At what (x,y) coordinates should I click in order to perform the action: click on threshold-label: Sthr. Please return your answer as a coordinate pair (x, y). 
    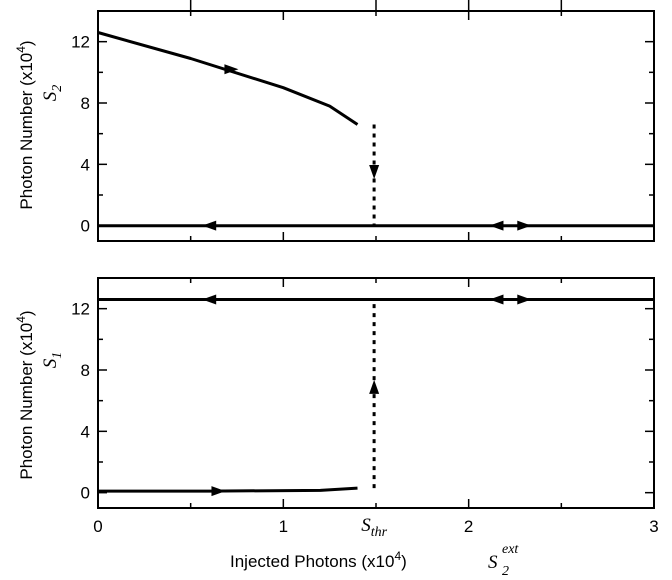
    Looking at the image, I should click on (374, 527).